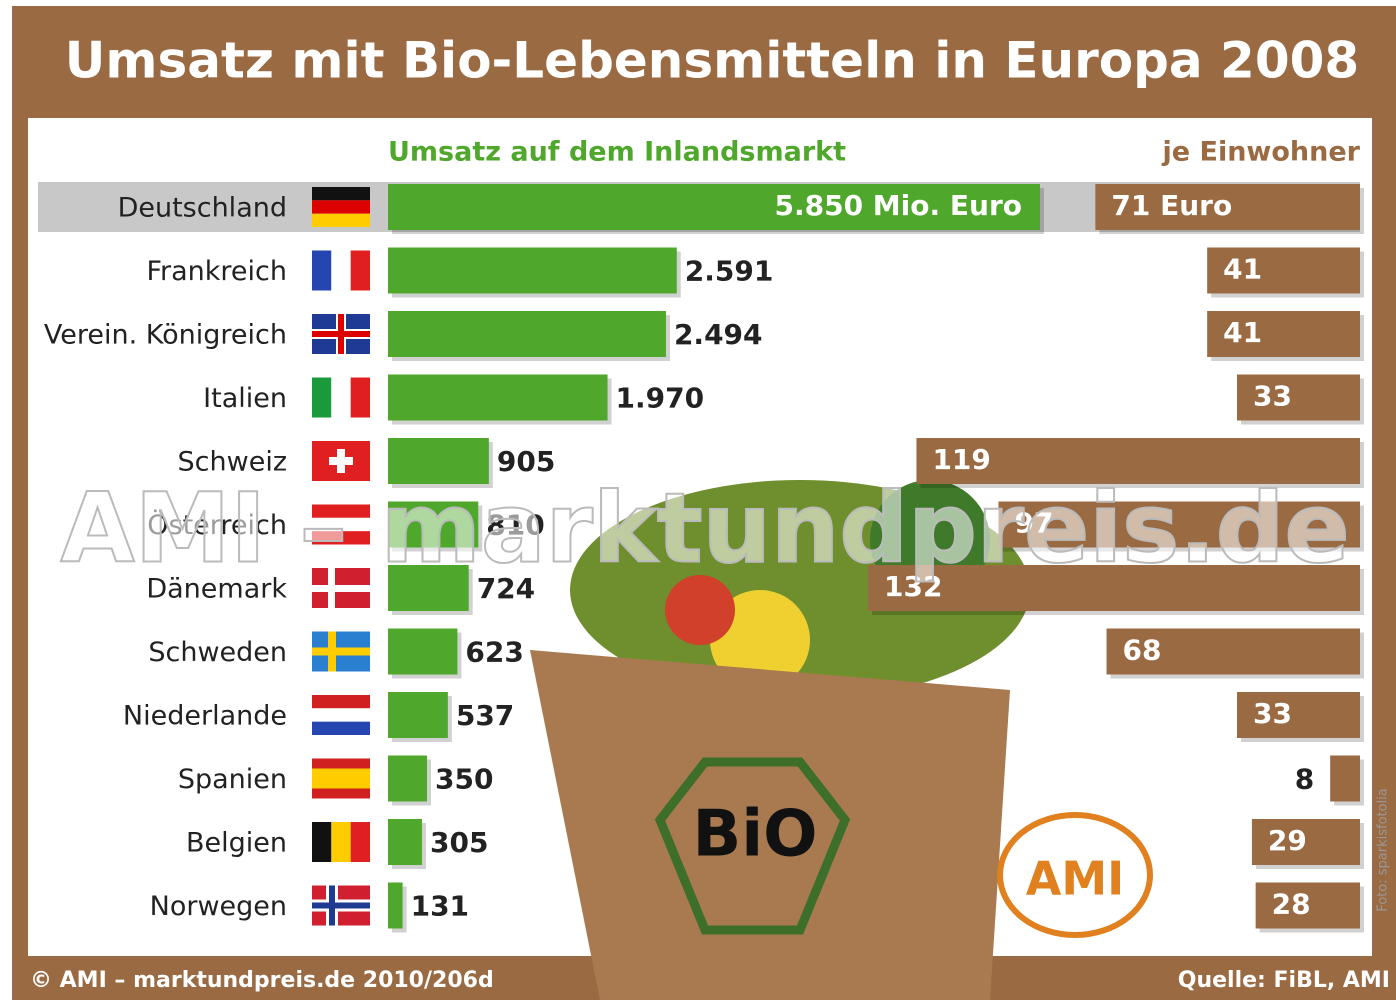  Describe the element at coordinates (236, 843) in the screenshot. I see `category-label: Belgien` at that location.